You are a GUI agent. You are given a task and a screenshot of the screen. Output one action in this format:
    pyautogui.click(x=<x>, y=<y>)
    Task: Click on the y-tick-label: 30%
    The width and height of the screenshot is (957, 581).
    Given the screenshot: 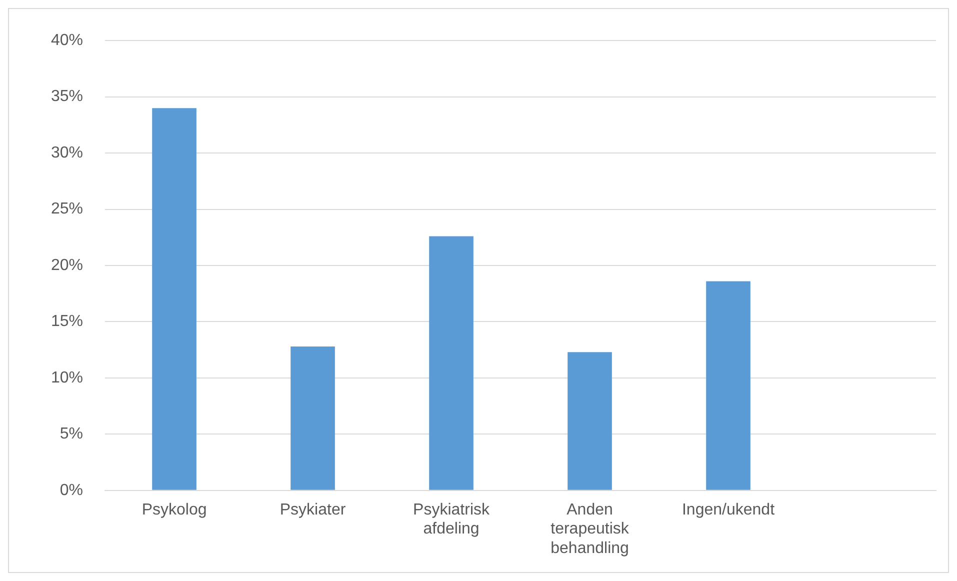 What is the action you would take?
    pyautogui.click(x=67, y=153)
    